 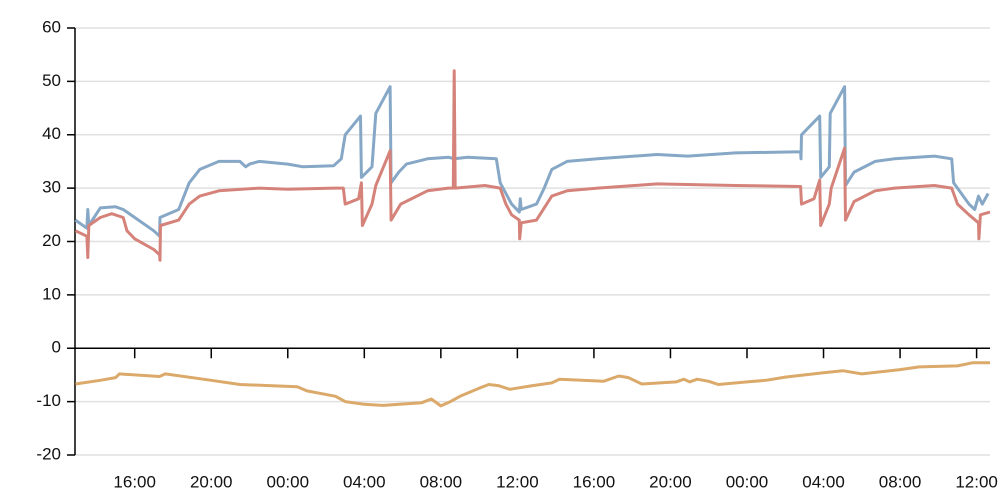 I want to click on y-tick-label: -20, so click(x=48, y=453).